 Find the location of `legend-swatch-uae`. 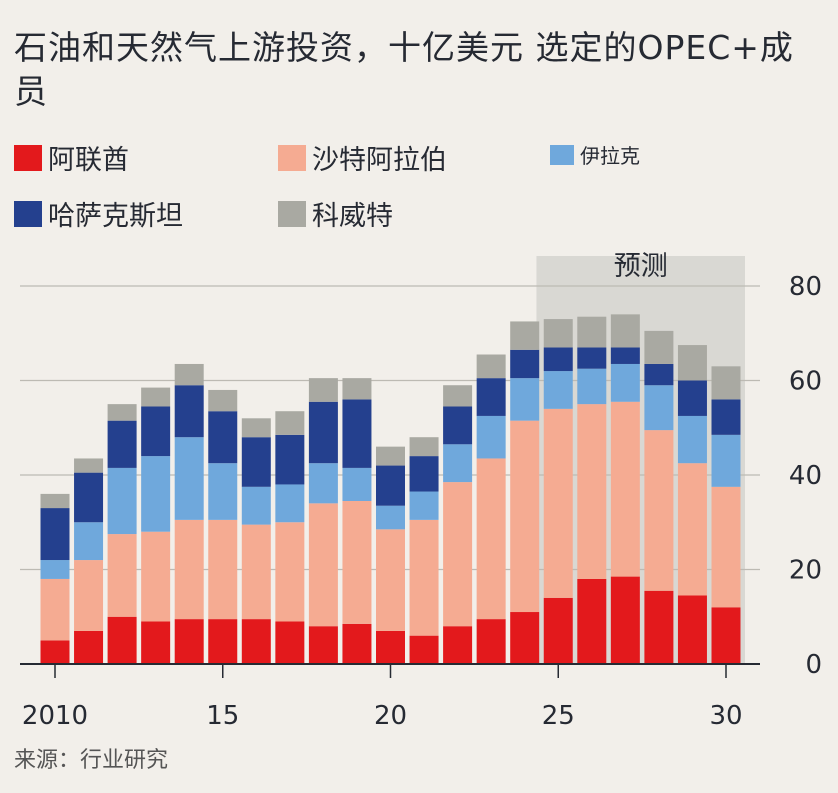

legend-swatch-uae is located at coordinates (28, 157).